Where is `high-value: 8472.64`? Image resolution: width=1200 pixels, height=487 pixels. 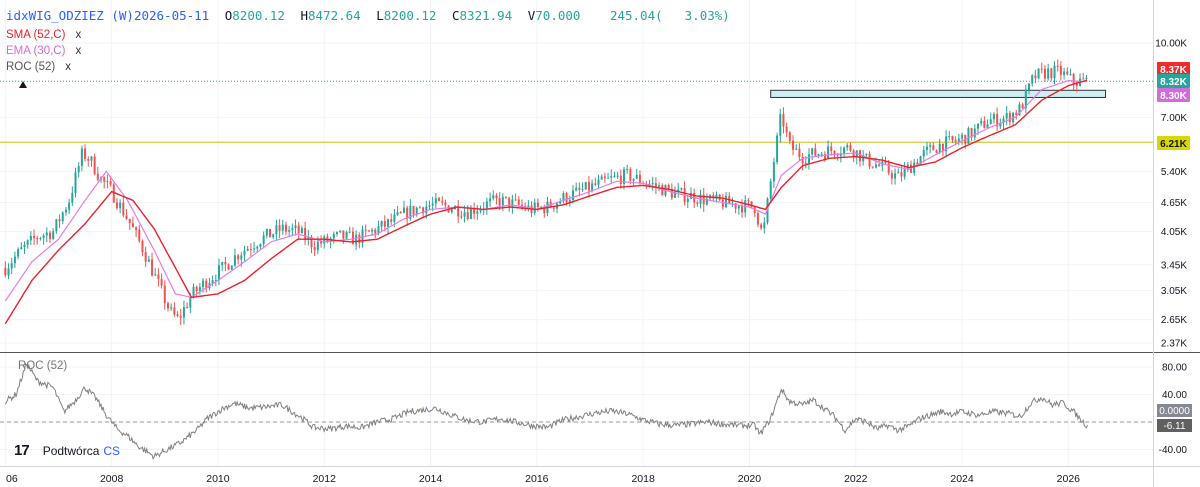
high-value: 8472.64 is located at coordinates (334, 15).